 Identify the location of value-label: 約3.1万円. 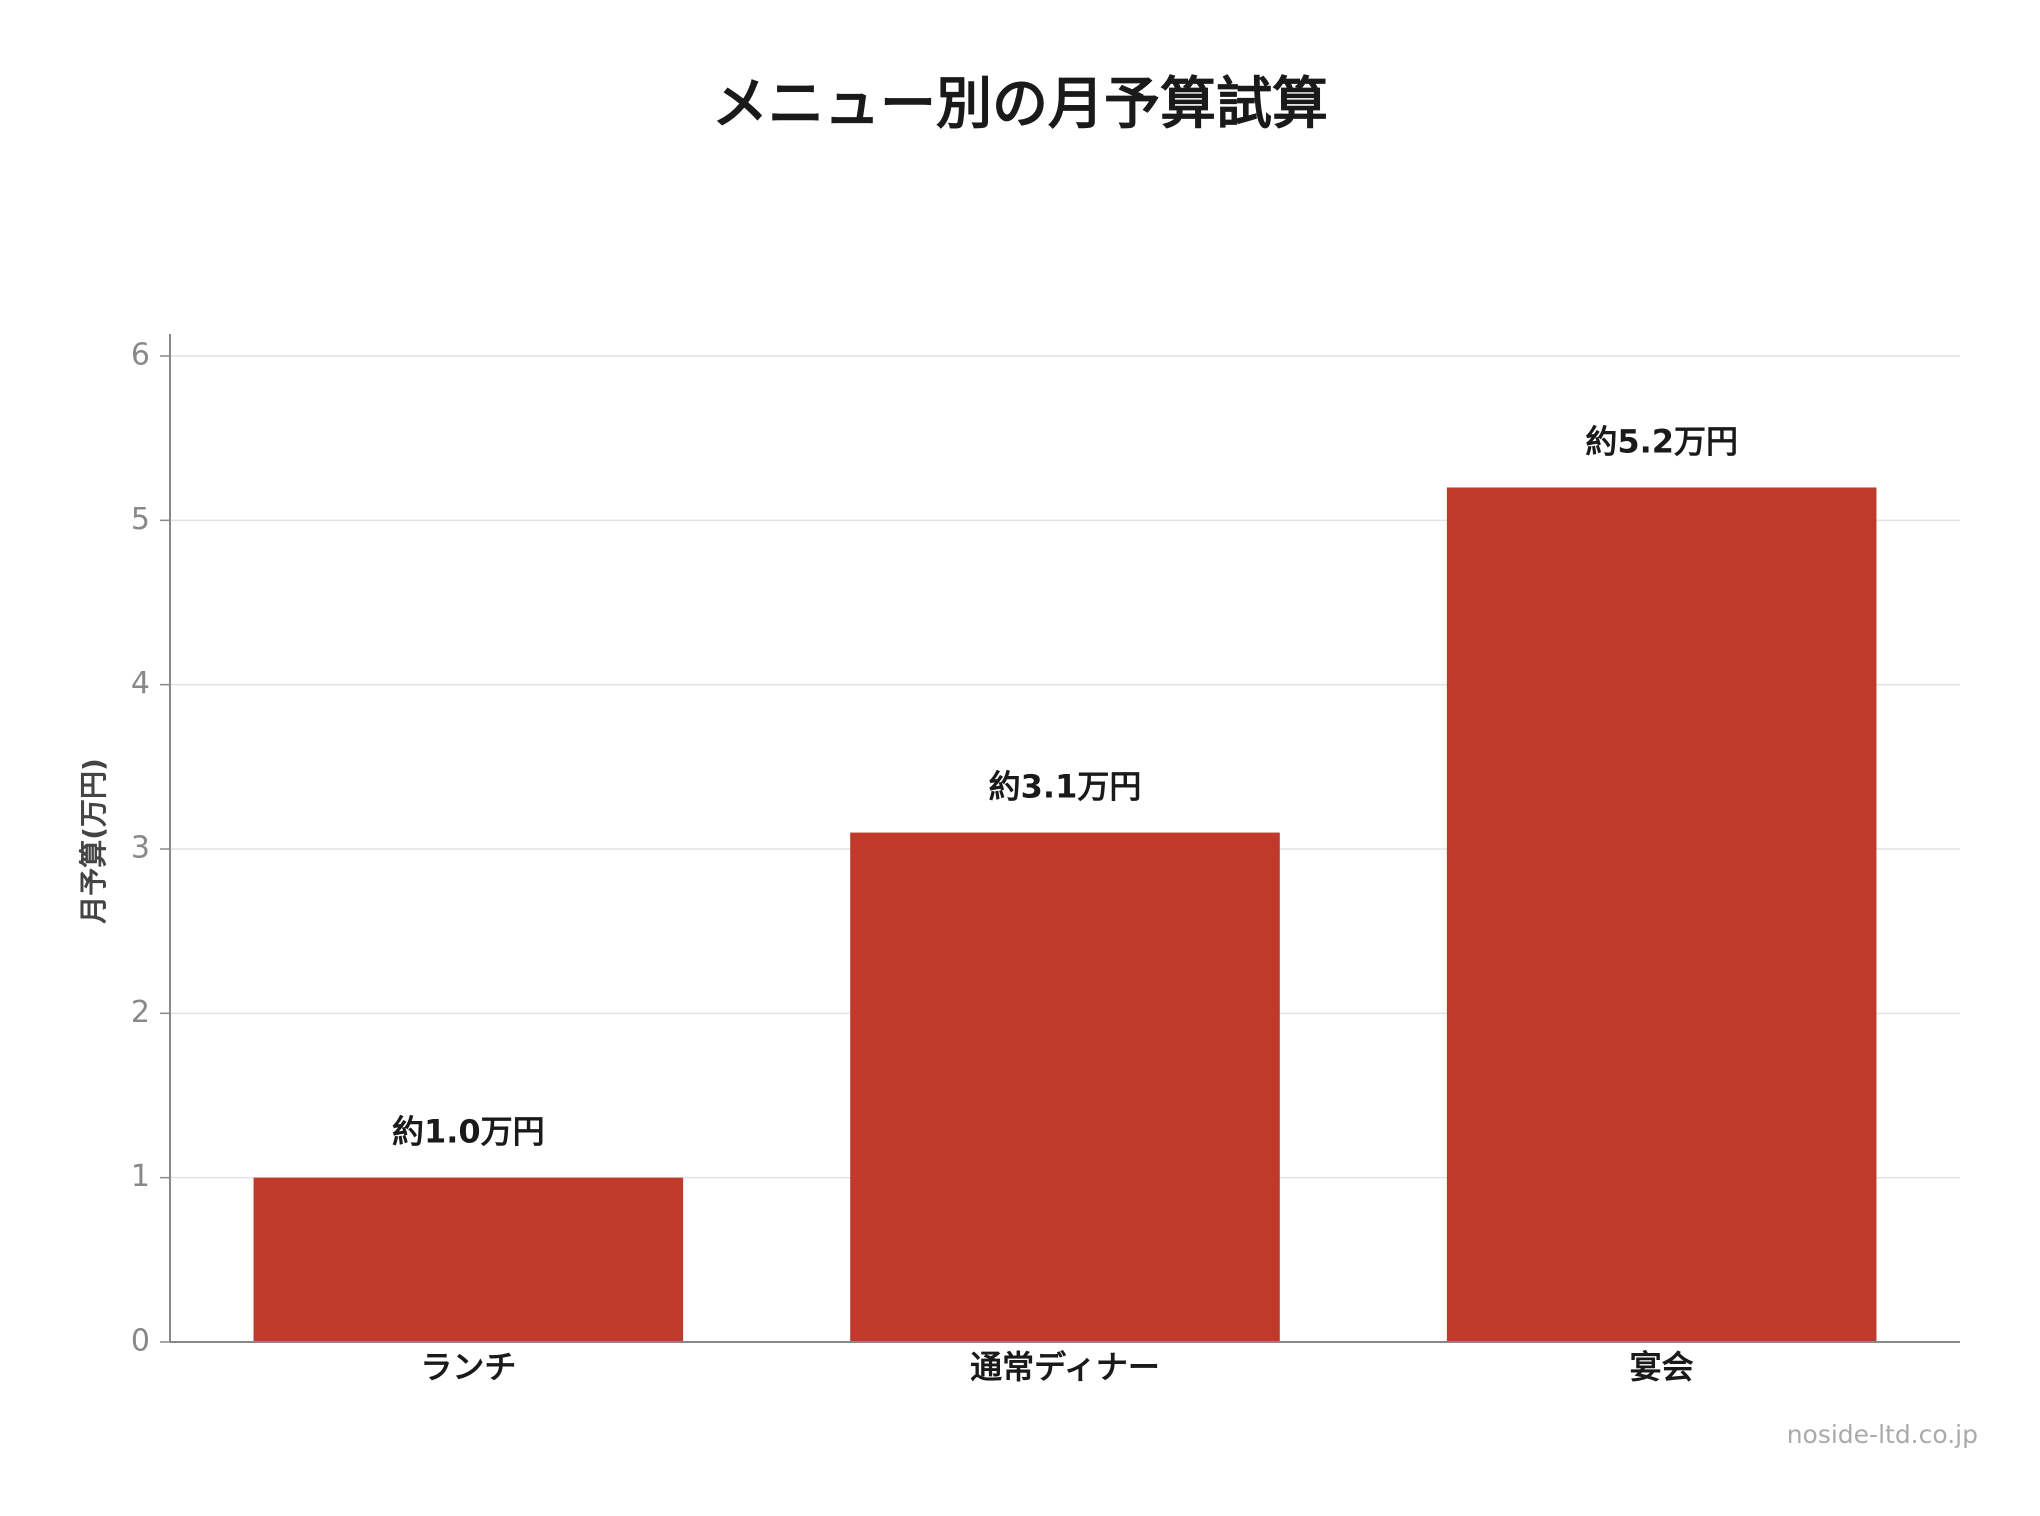
(1065, 787).